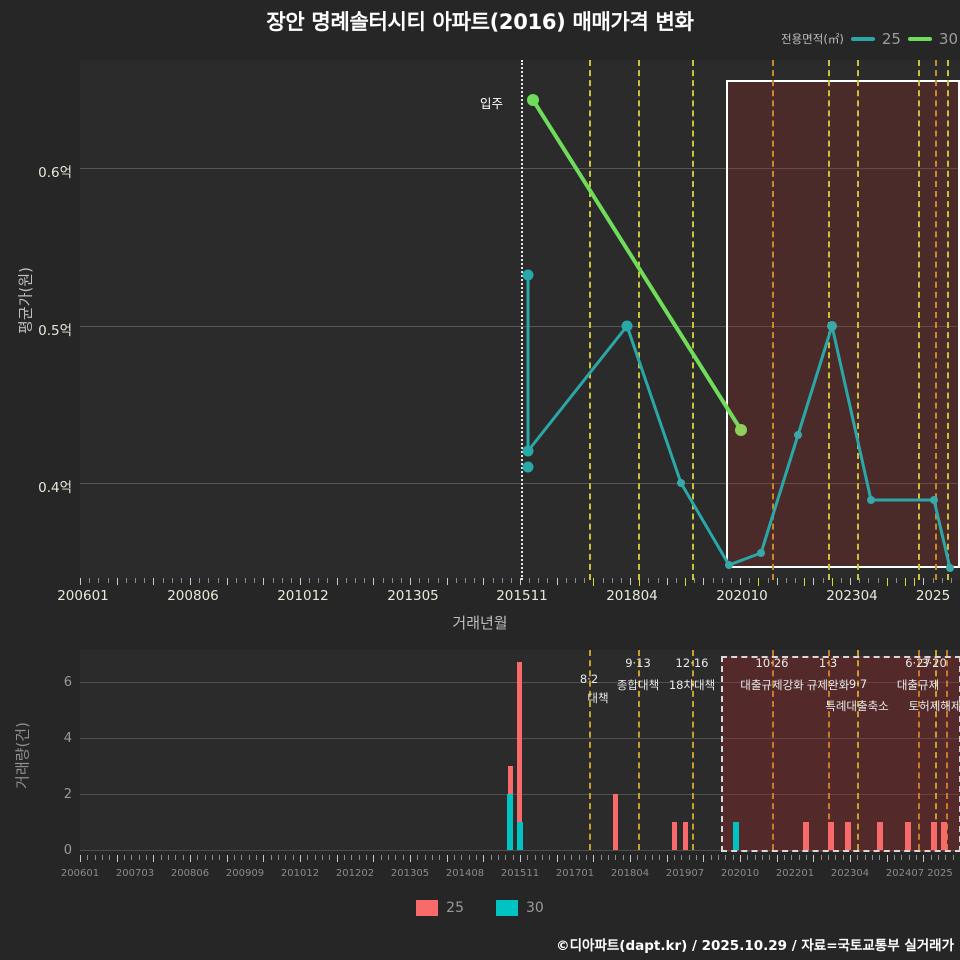 This screenshot has width=960, height=960. Describe the element at coordinates (772, 663) in the screenshot. I see `annotation-date-10-26: 10·26` at that location.